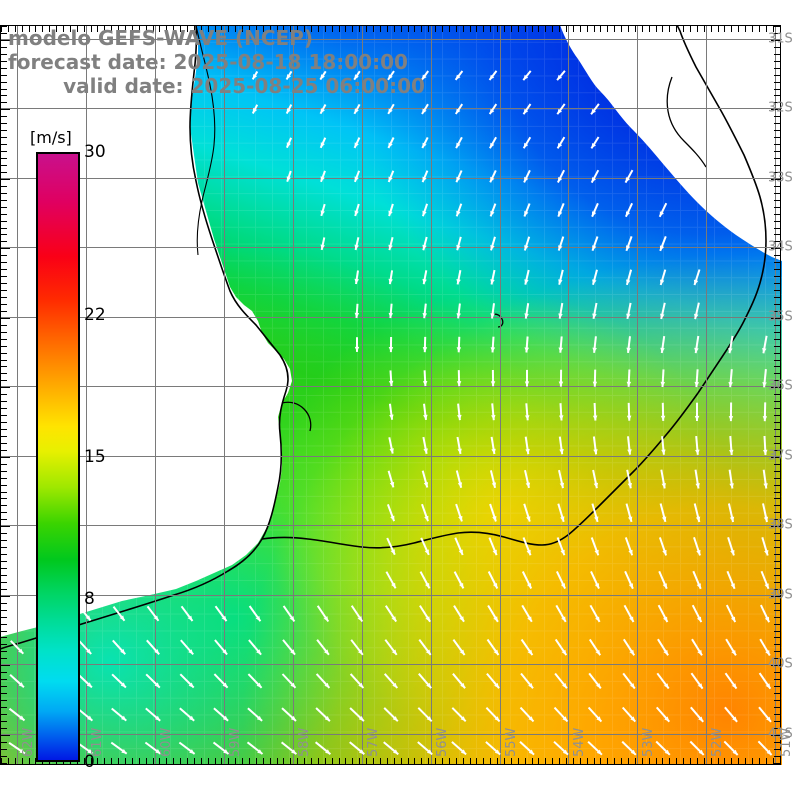  I want to click on colorbar-tick: 0, so click(89, 762).